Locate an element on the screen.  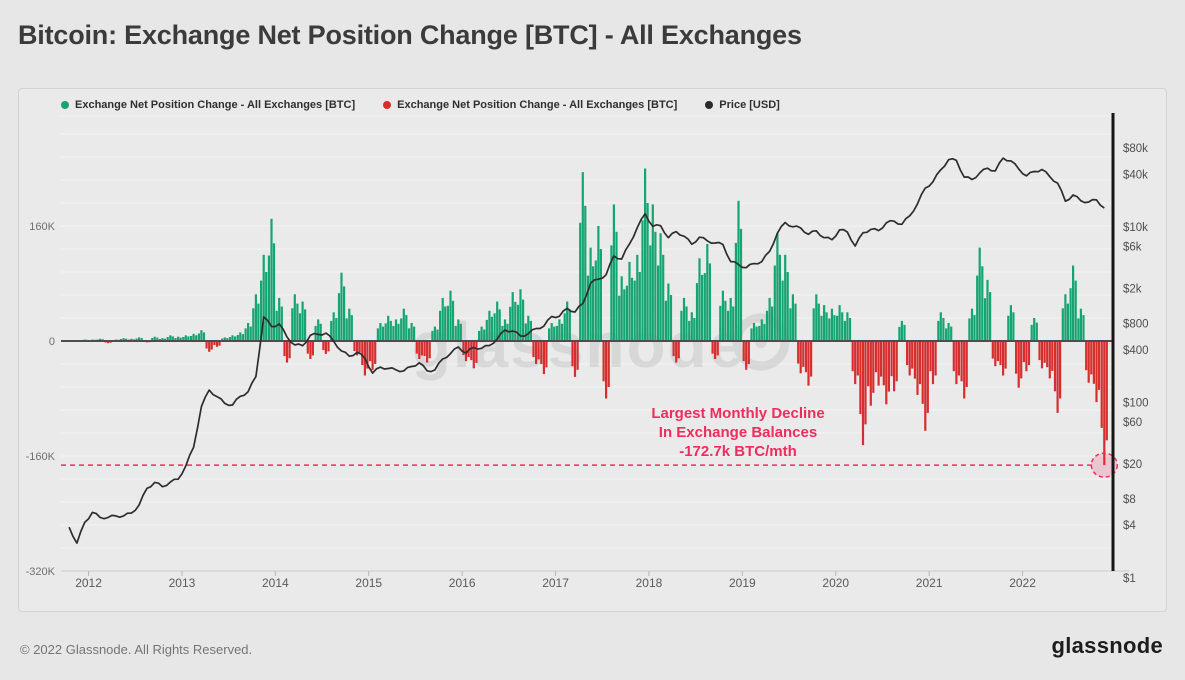
svg-text: -320K is located at coordinates (41, 572).